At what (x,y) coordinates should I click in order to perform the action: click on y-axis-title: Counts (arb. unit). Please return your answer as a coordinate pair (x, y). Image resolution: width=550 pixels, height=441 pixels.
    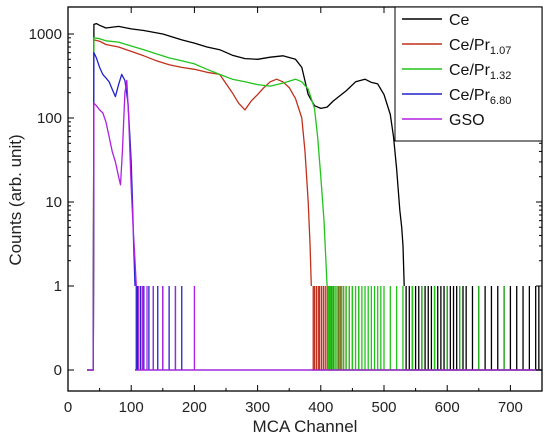
    Looking at the image, I should click on (15, 199).